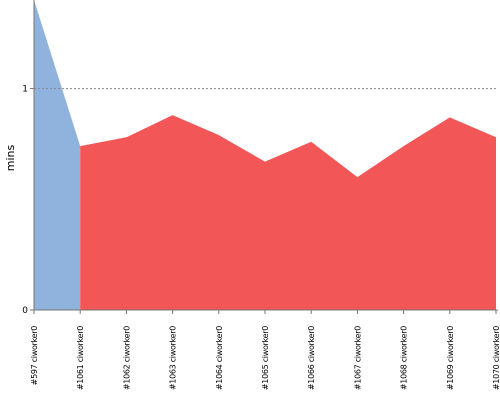 Image resolution: width=500 pixels, height=400 pixels. Describe the element at coordinates (80, 358) in the screenshot. I see `x-tick-label: #1061 ciworker0` at that location.